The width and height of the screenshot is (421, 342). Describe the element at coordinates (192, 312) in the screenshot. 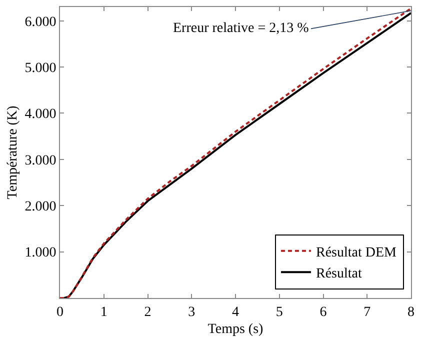

I see `x-tick-label: 3` at that location.